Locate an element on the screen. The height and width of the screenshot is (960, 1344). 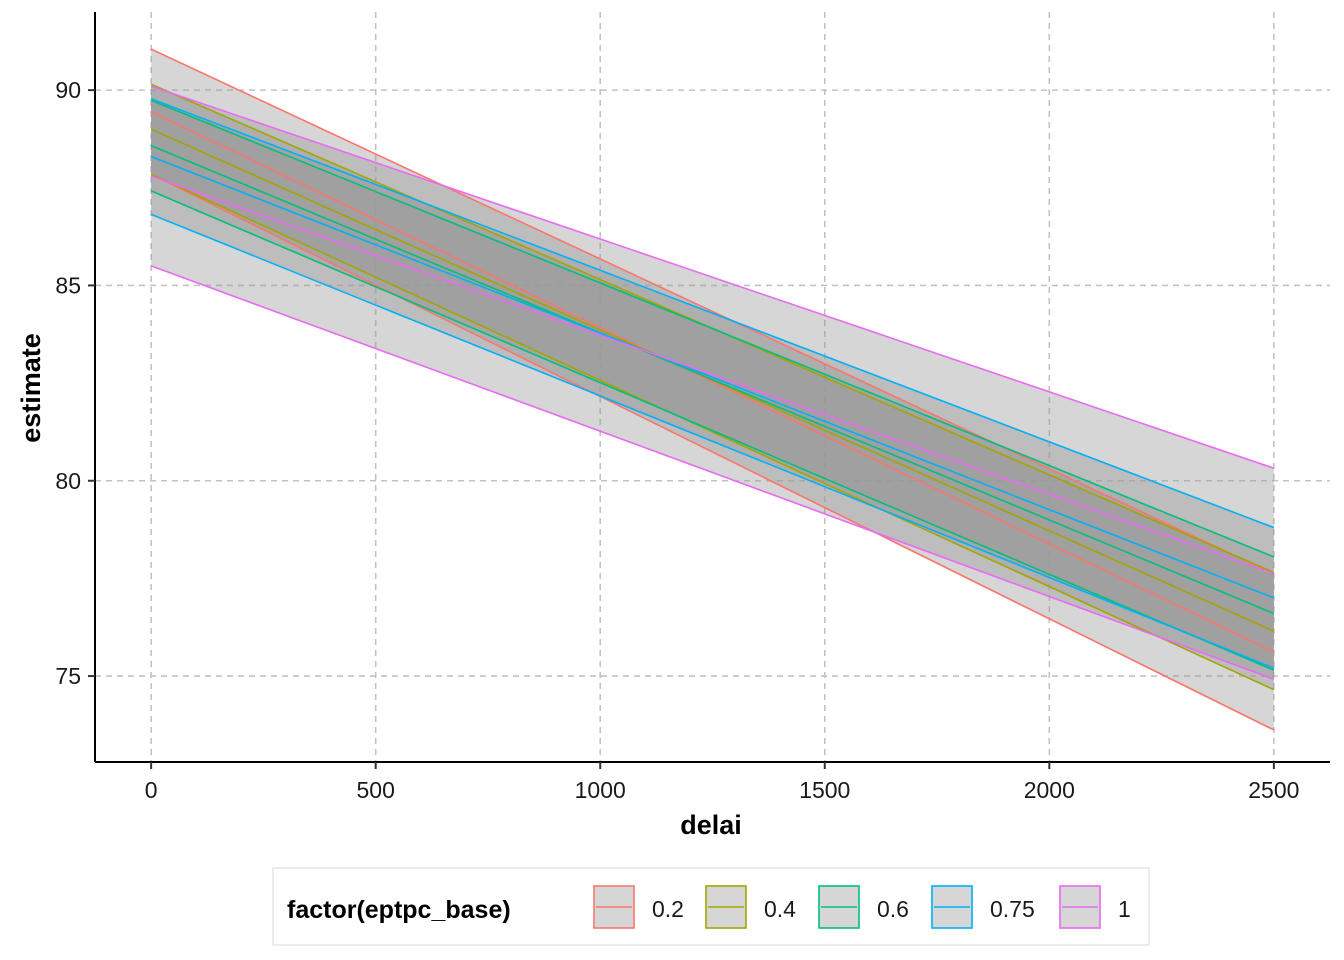
y-tick-label-3: 90 is located at coordinates (68, 90).